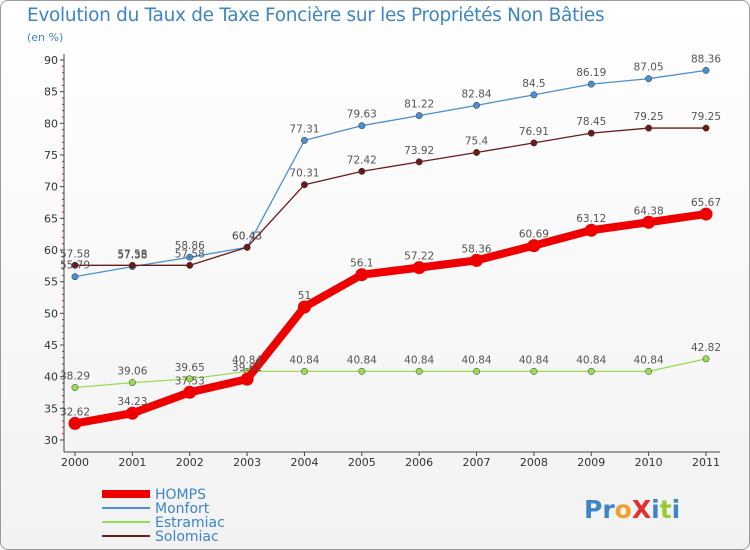 The width and height of the screenshot is (750, 550). What do you see at coordinates (182, 509) in the screenshot?
I see `legend-label: Monfort` at bounding box center [182, 509].